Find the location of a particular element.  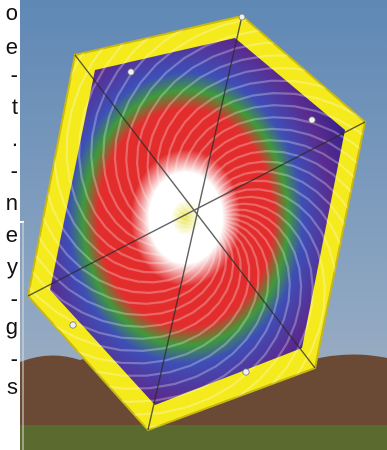

side-text-fragment: n is located at coordinates (11, 202).